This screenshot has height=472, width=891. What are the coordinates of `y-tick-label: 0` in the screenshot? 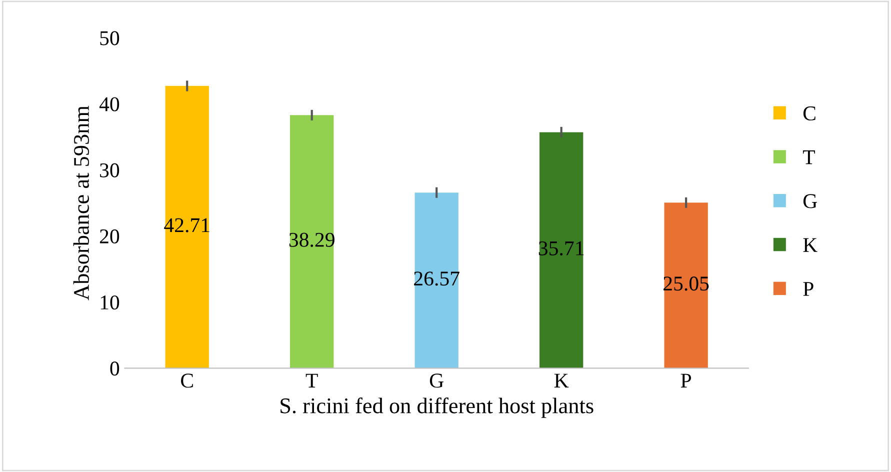 It's located at (115, 369).